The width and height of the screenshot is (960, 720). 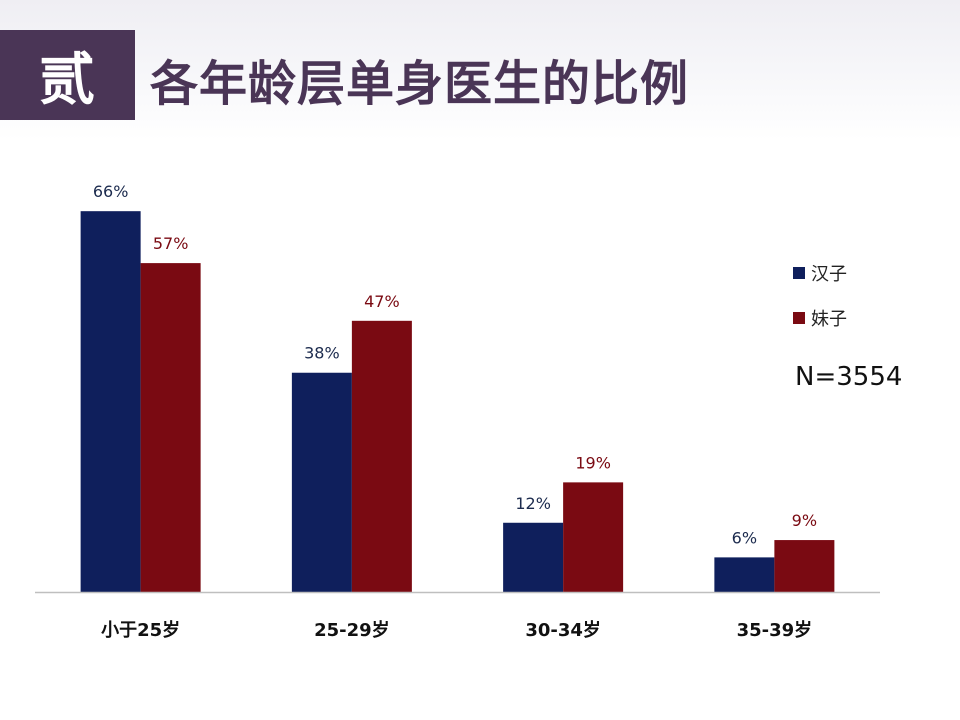 What do you see at coordinates (563, 630) in the screenshot?
I see `category-label-2: 30-34岁` at bounding box center [563, 630].